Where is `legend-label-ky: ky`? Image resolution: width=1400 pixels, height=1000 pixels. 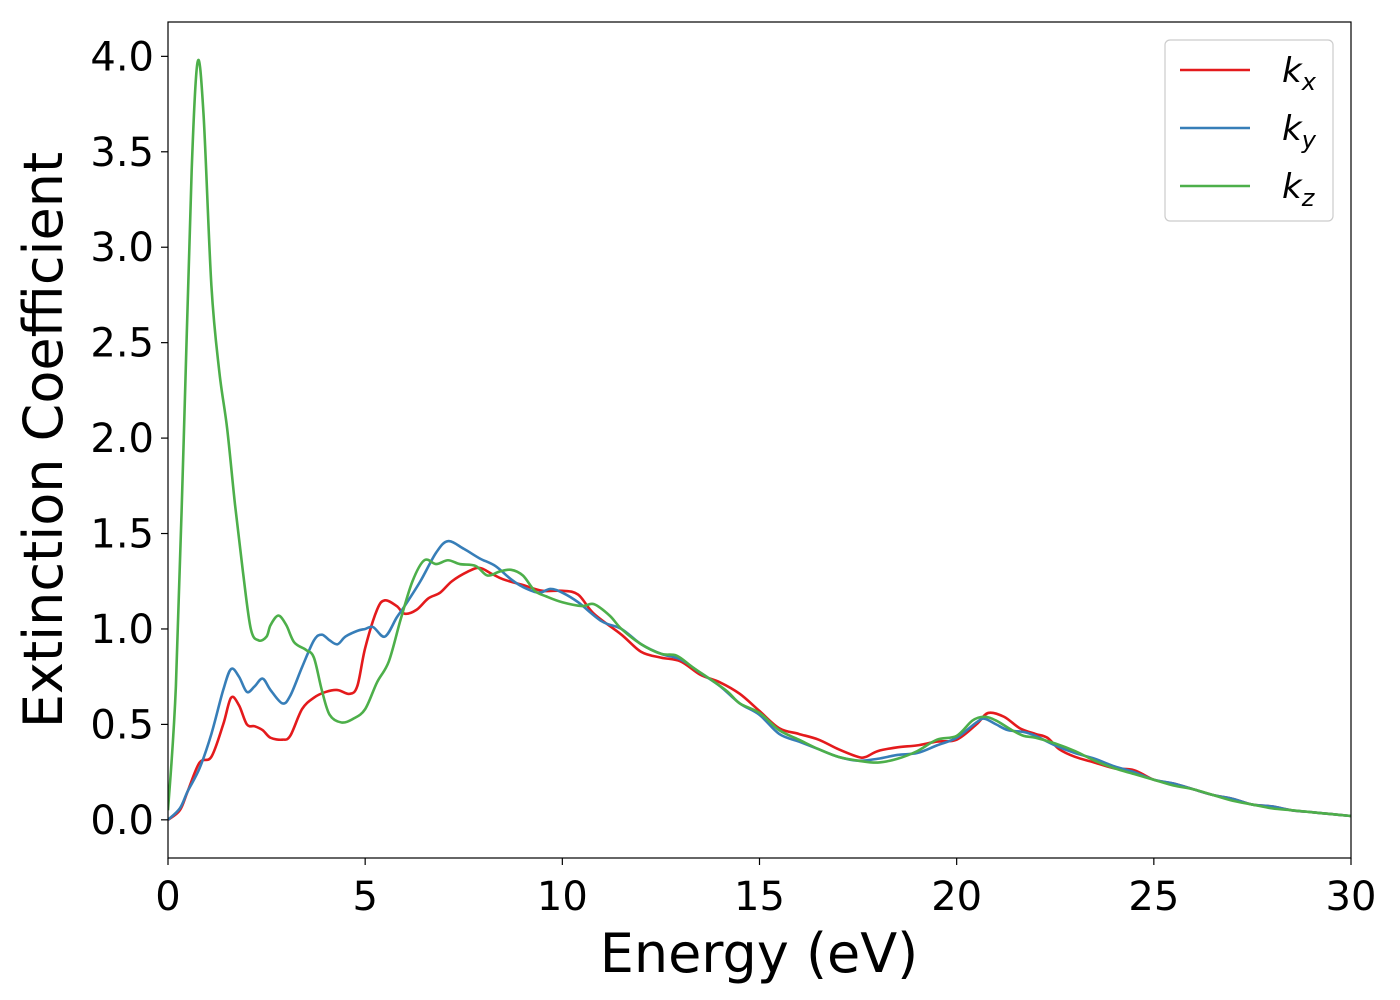 legend-label-ky: ky is located at coordinates (1299, 131).